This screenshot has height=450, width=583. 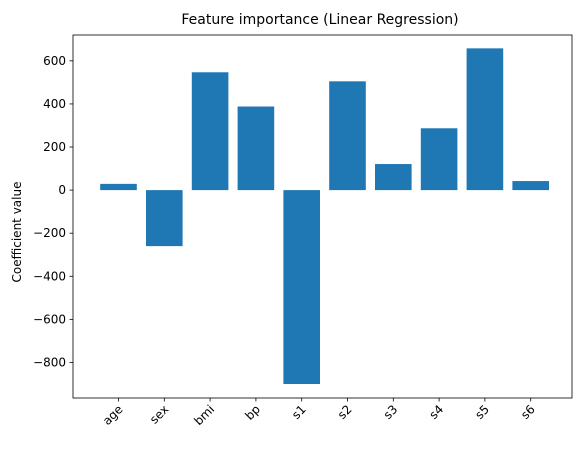 What do you see at coordinates (393, 177) in the screenshot?
I see `bar-s3` at bounding box center [393, 177].